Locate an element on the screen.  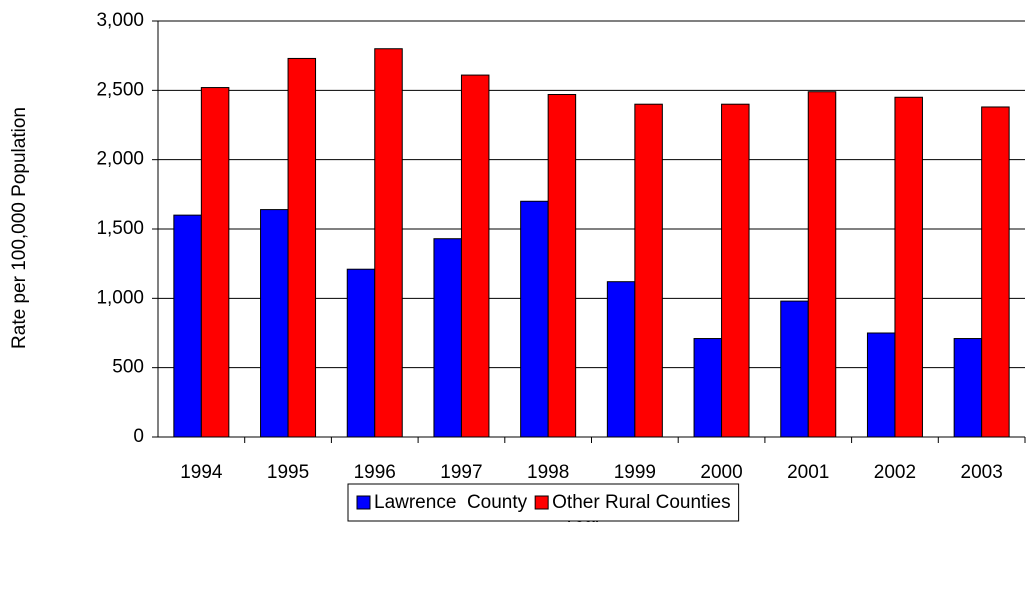
x-tick-label: 1996 is located at coordinates (375, 472).